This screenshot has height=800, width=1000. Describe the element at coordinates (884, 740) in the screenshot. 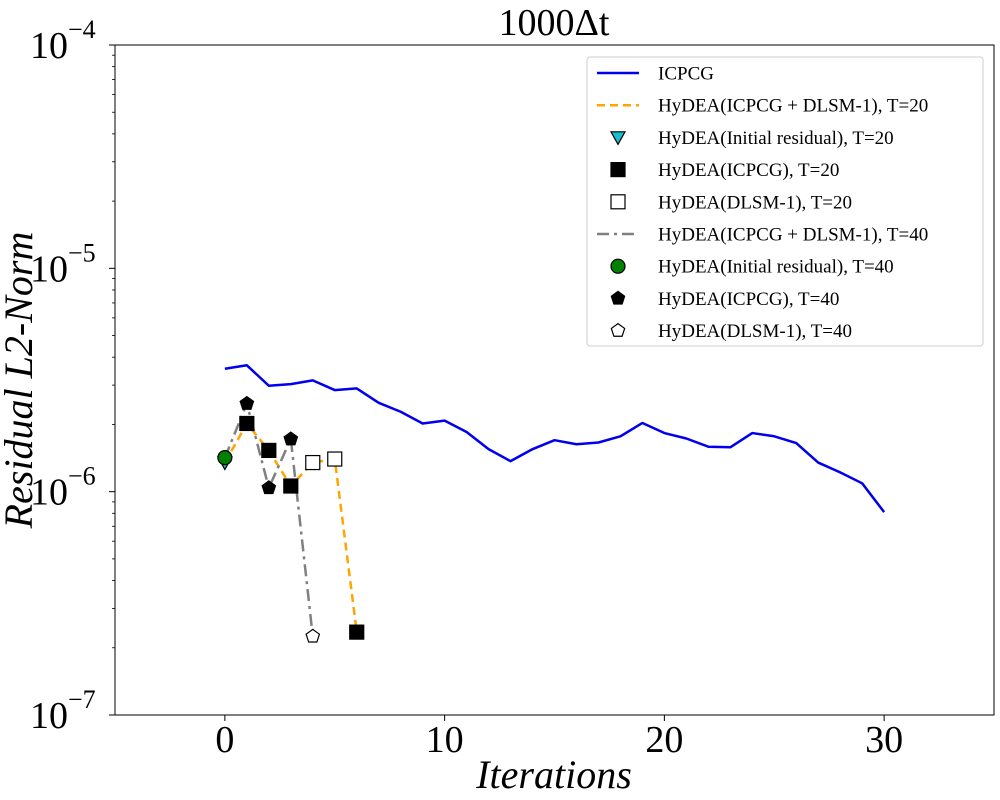

I see `x-tick-label: 30` at that location.